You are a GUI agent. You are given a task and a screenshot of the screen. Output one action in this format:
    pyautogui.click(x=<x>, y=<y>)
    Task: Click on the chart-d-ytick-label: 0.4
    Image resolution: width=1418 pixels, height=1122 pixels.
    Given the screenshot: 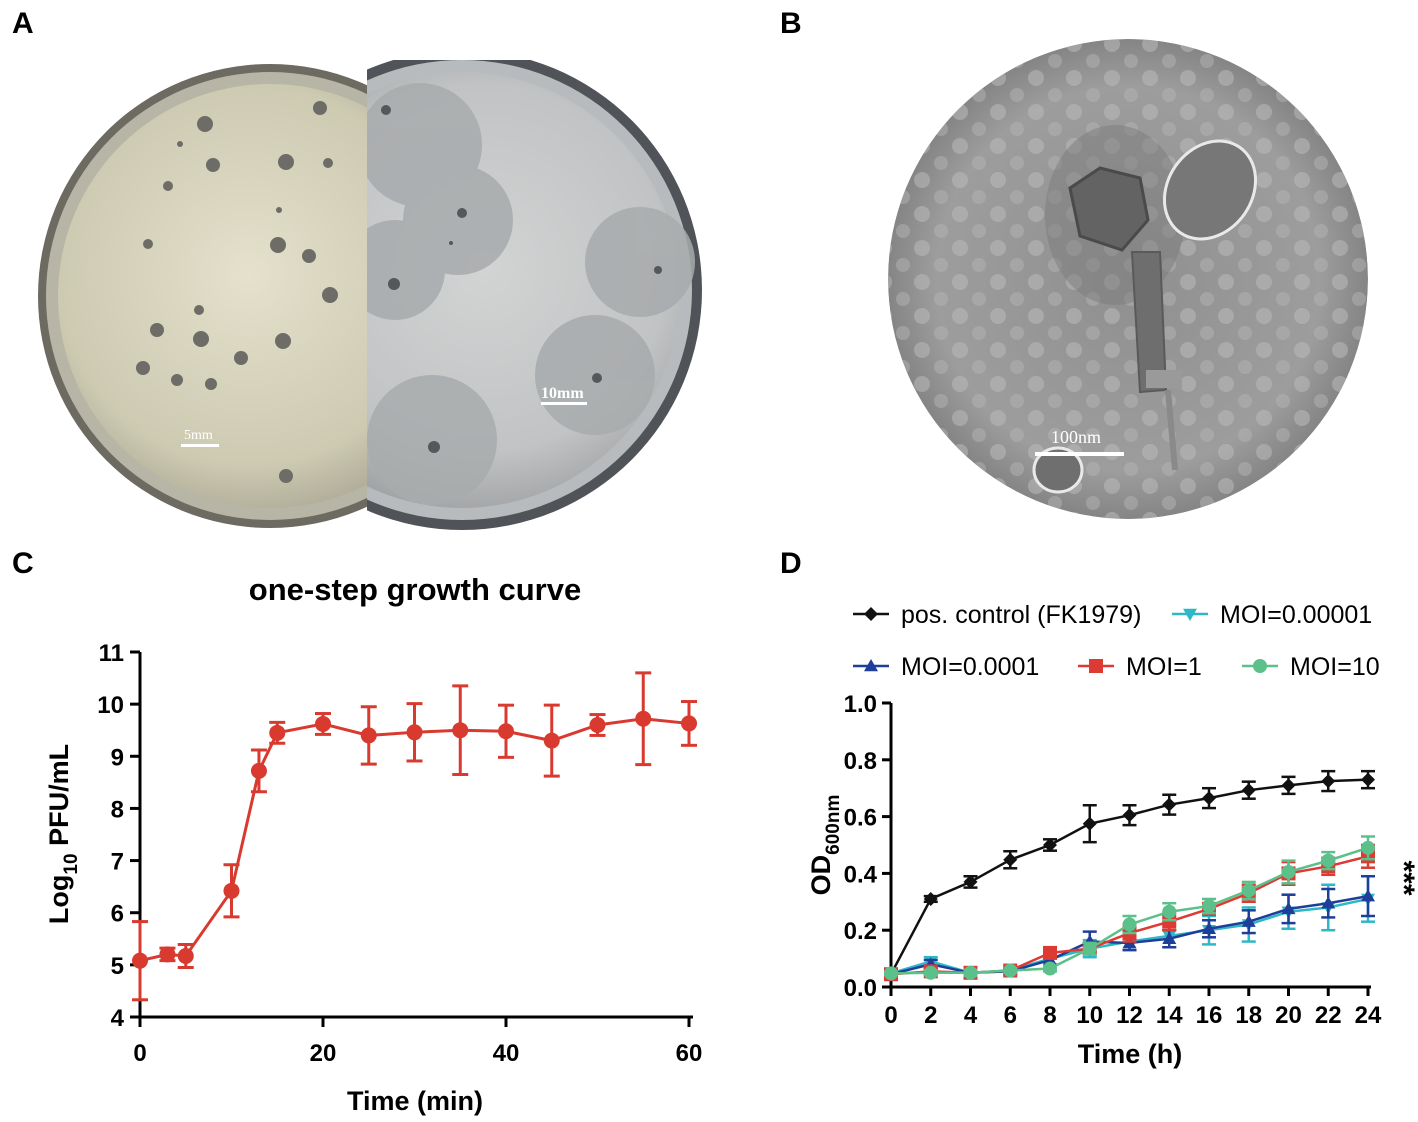 What is the action you would take?
    pyautogui.click(x=861, y=874)
    